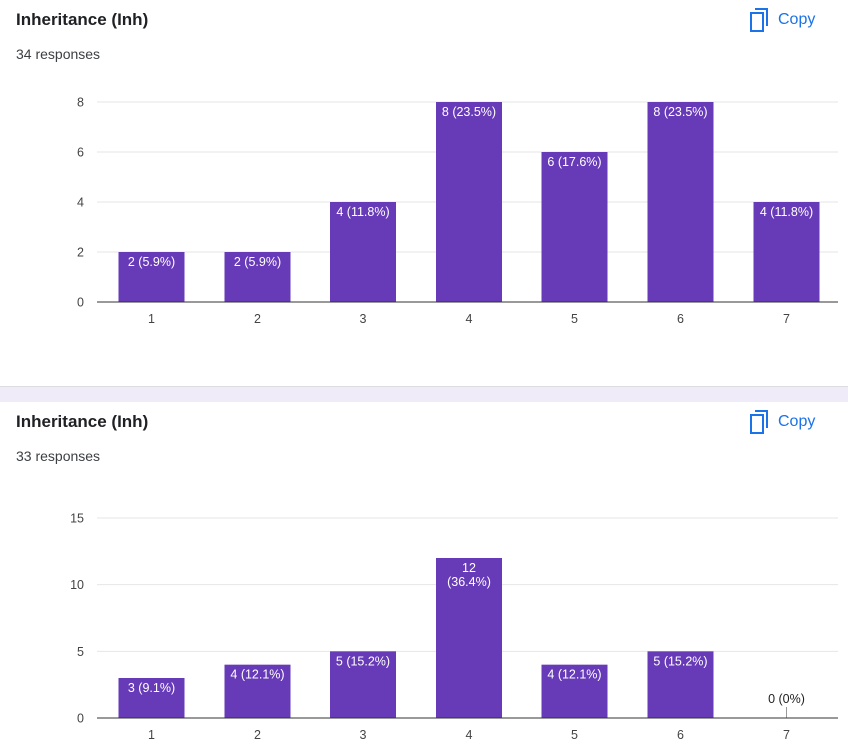 This screenshot has height=750, width=848. What do you see at coordinates (80, 652) in the screenshot?
I see `y-tick-label: 5` at bounding box center [80, 652].